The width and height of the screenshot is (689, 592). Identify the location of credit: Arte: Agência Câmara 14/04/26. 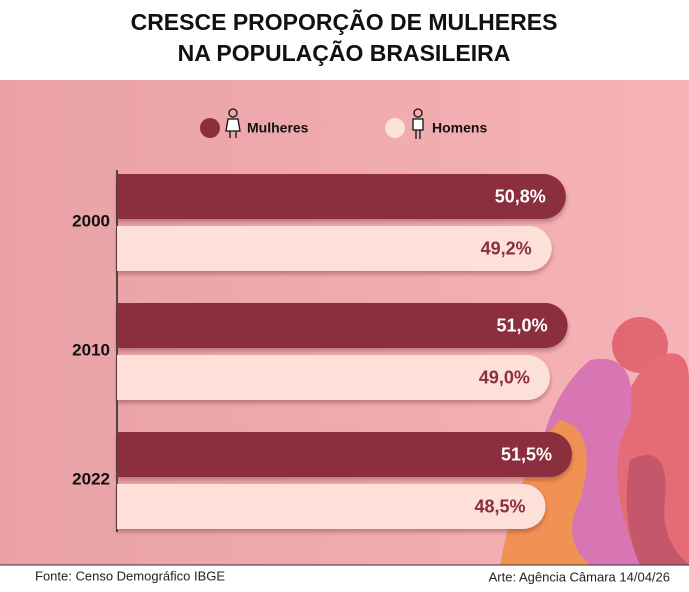
(579, 576).